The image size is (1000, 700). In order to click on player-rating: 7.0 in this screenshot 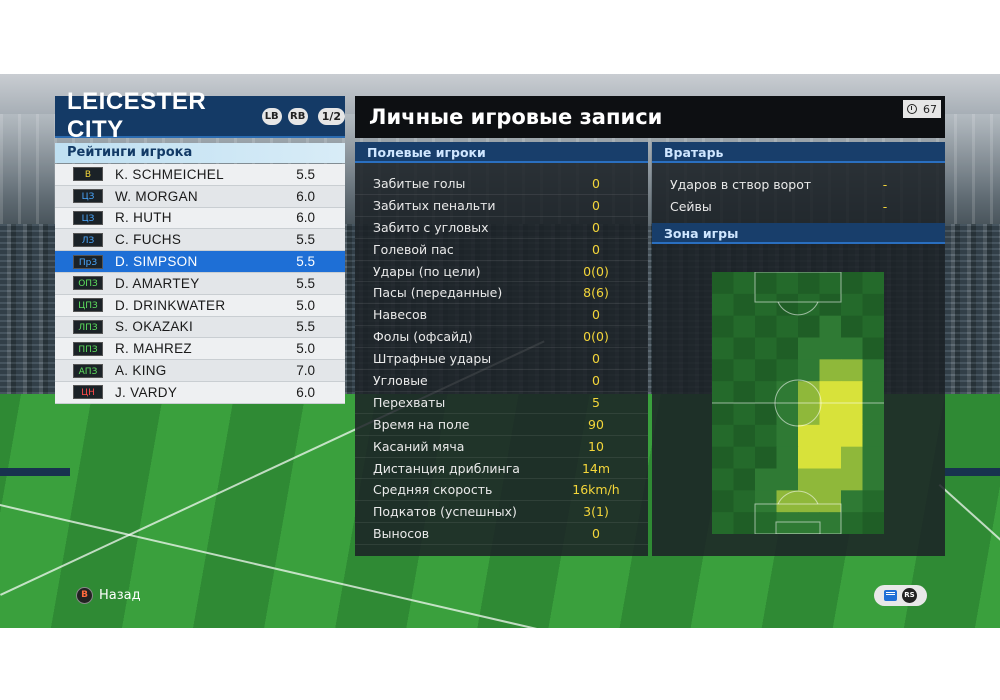, I will do `click(305, 371)`.